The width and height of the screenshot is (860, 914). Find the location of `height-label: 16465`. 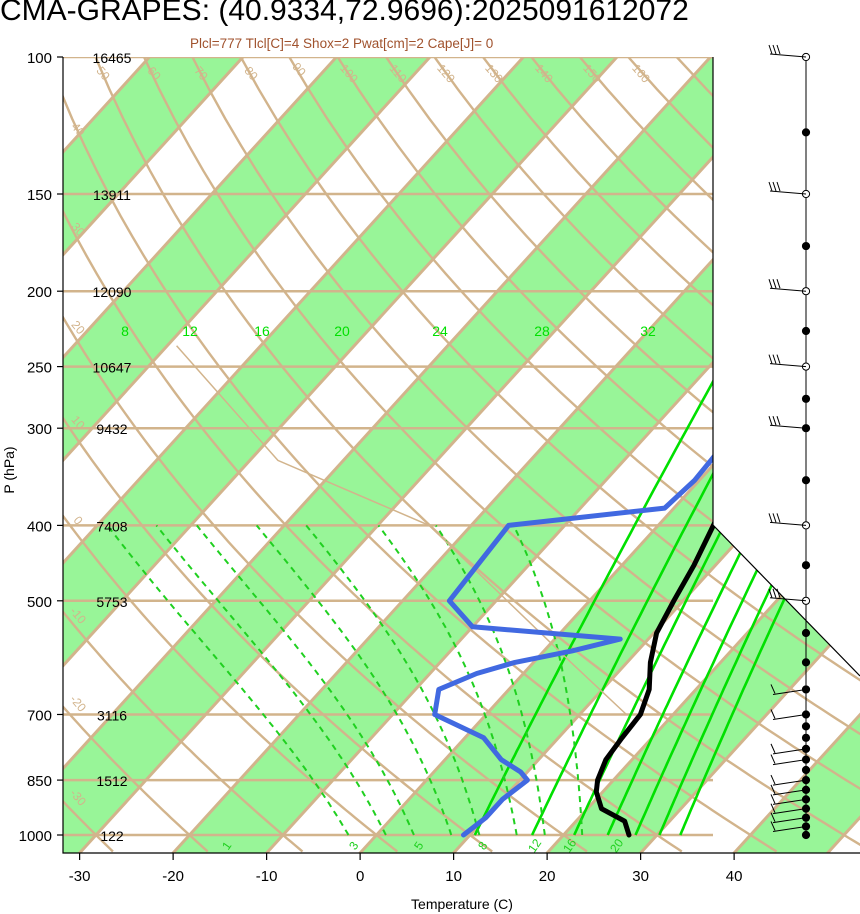

height-label: 16465 is located at coordinates (112, 58).